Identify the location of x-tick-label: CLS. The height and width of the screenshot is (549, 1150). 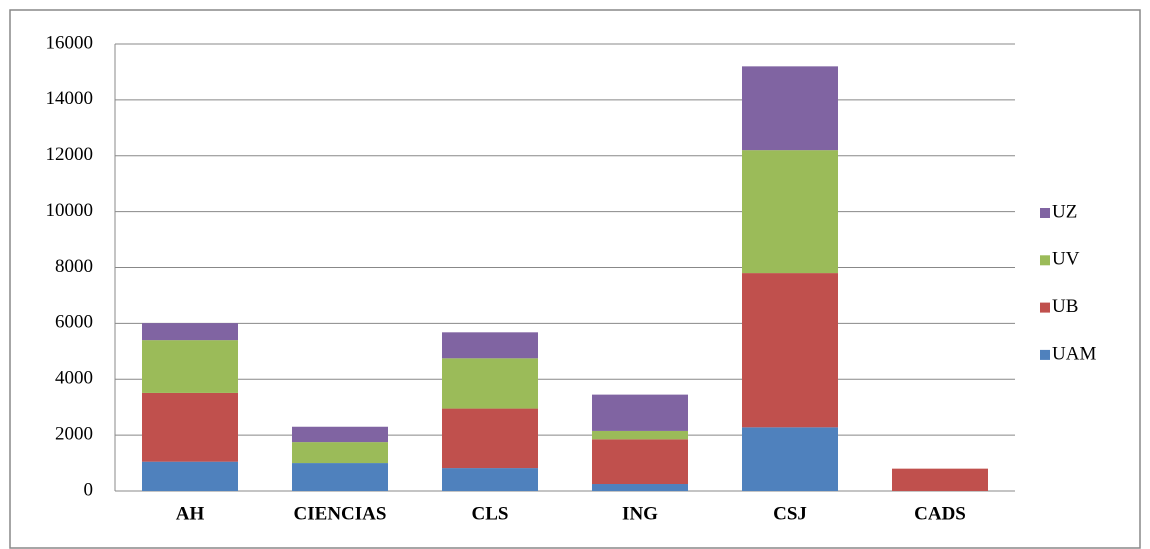
(490, 513).